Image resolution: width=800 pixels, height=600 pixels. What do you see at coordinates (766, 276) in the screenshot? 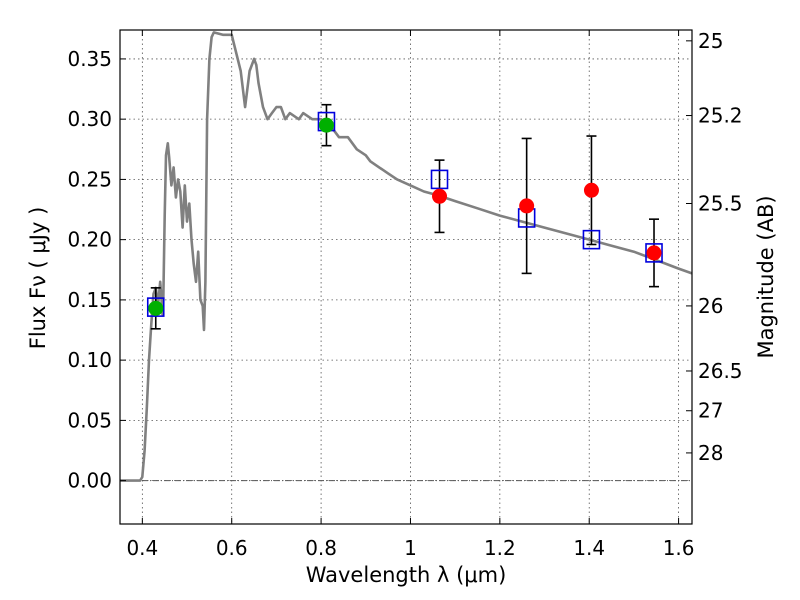
I see `y2-axis-label: Magnitude (AB)` at bounding box center [766, 276].